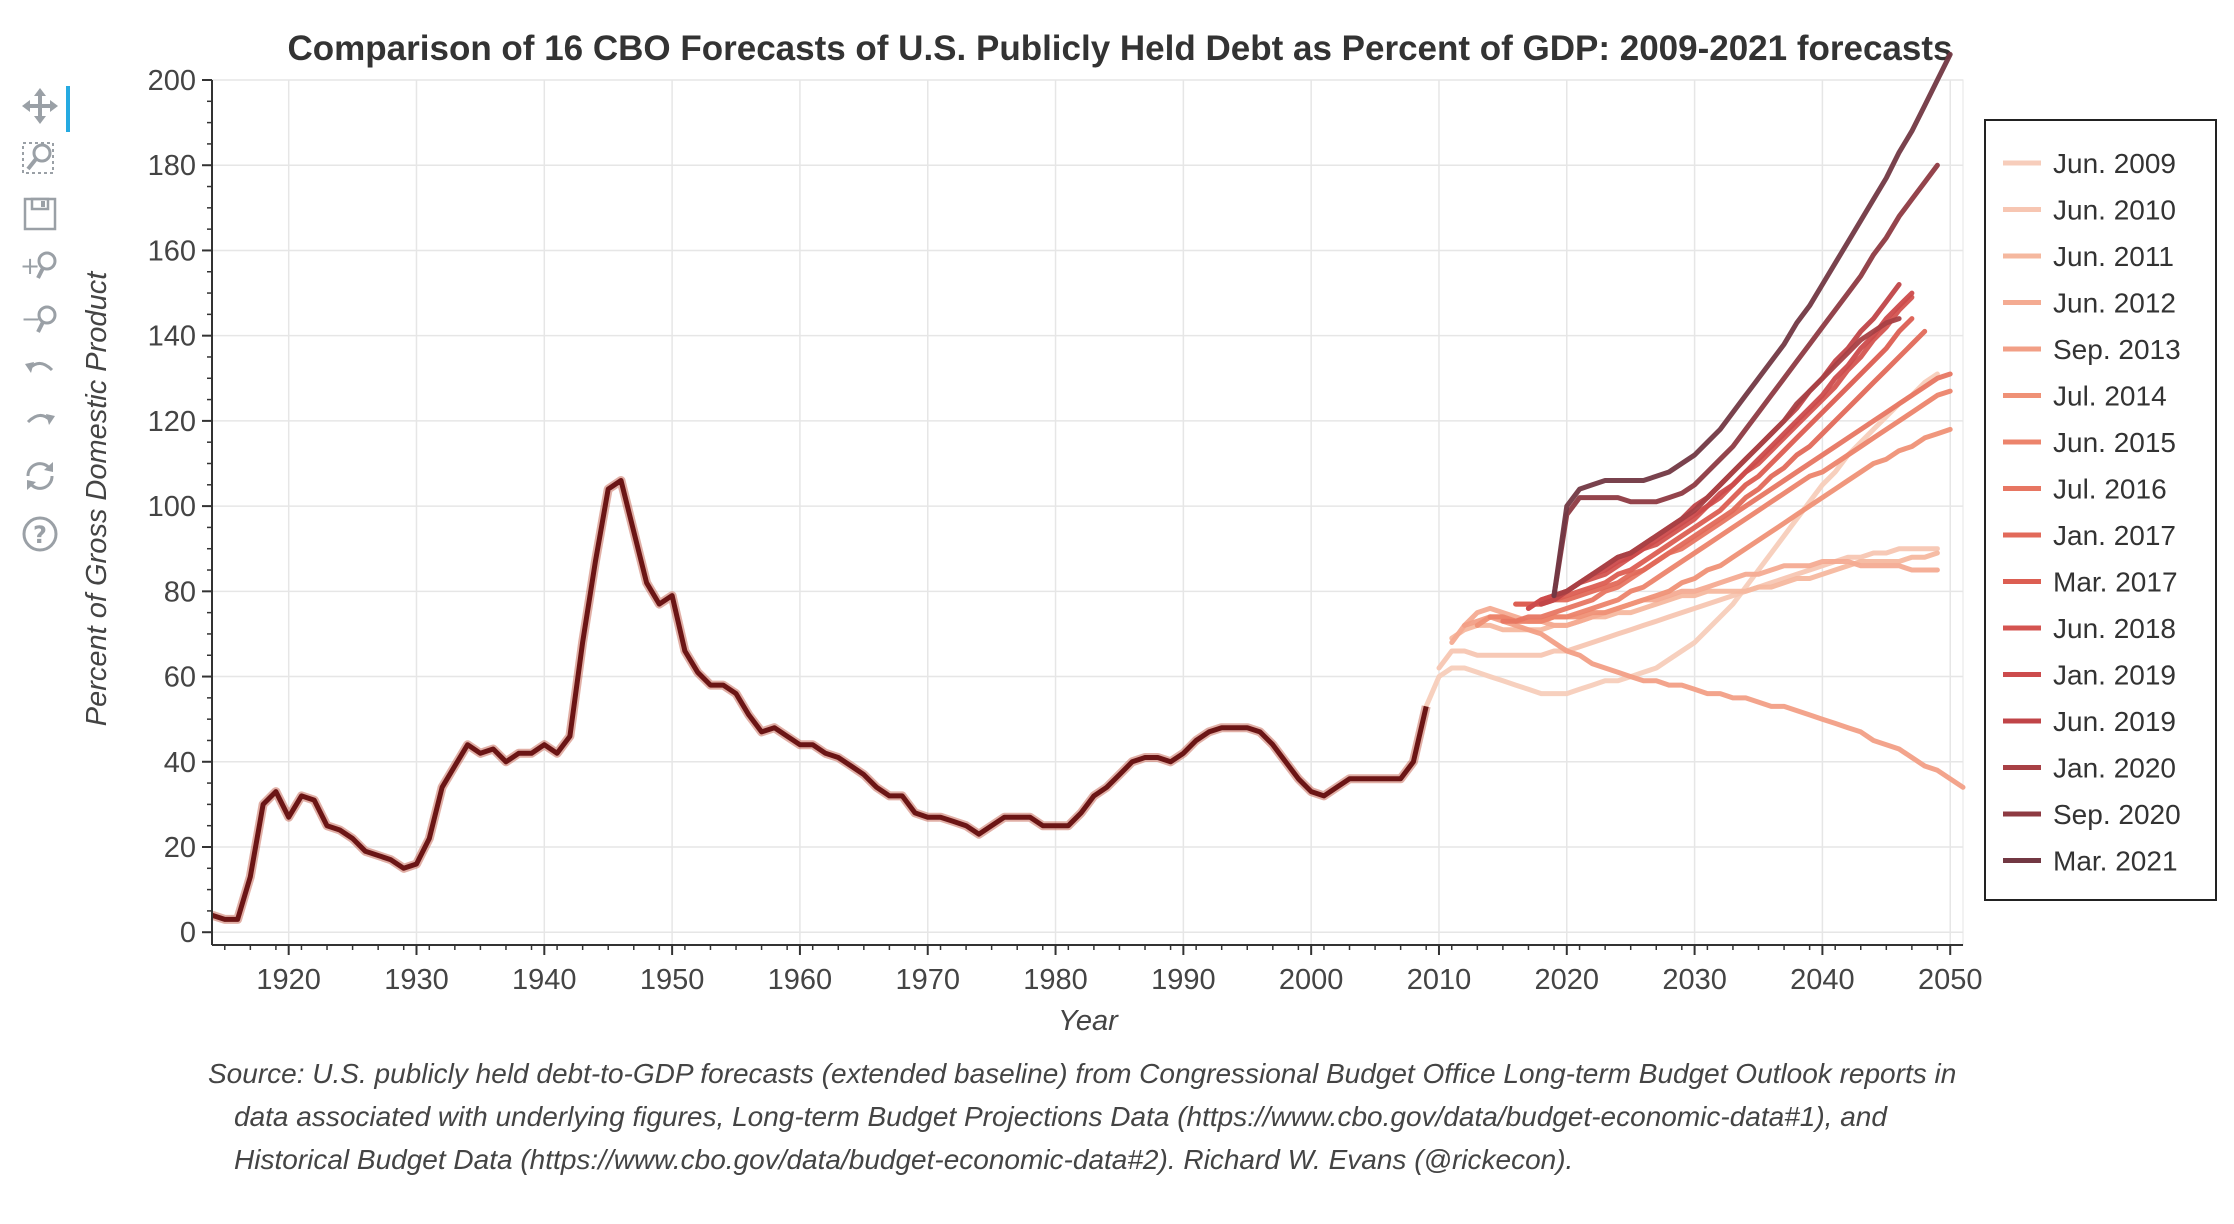 The width and height of the screenshot is (2234, 1224). What do you see at coordinates (172, 81) in the screenshot?
I see `y-tick-label: 200` at bounding box center [172, 81].